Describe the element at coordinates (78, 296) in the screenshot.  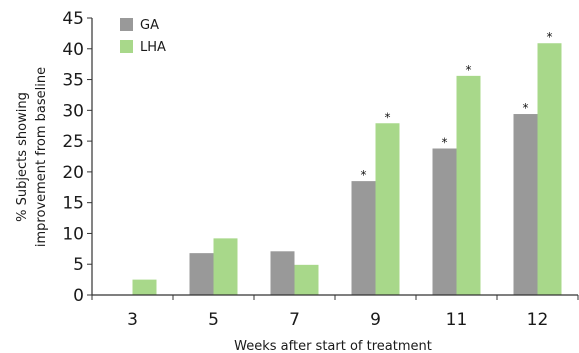
I see `y-tick-label: 0` at that location.